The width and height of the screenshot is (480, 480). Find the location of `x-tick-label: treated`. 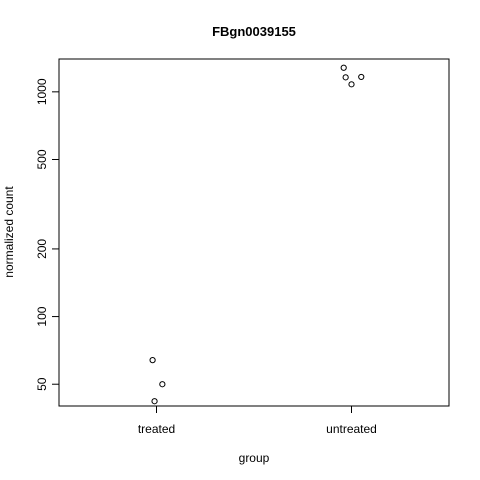

x-tick-label: treated is located at coordinates (156, 429).